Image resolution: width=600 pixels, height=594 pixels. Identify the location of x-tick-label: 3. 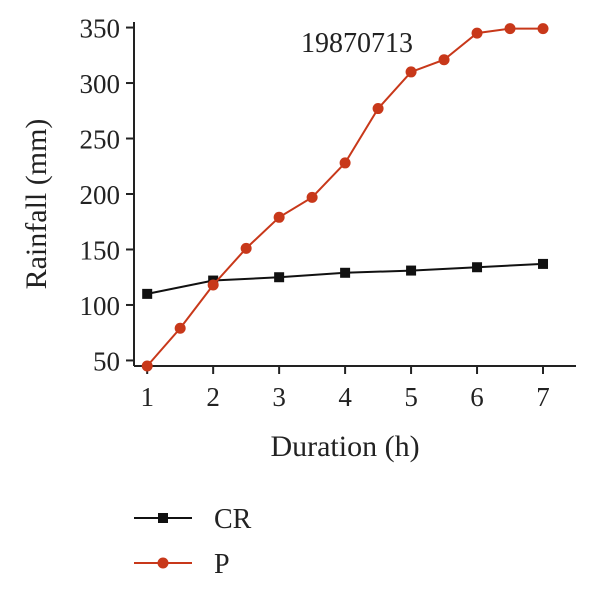
(279, 397).